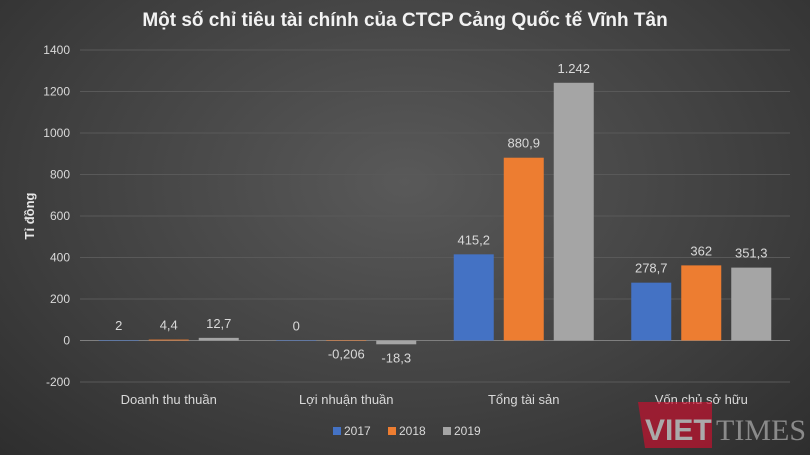  What do you see at coordinates (651, 268) in the screenshot?
I see `data-label: 278,7` at bounding box center [651, 268].